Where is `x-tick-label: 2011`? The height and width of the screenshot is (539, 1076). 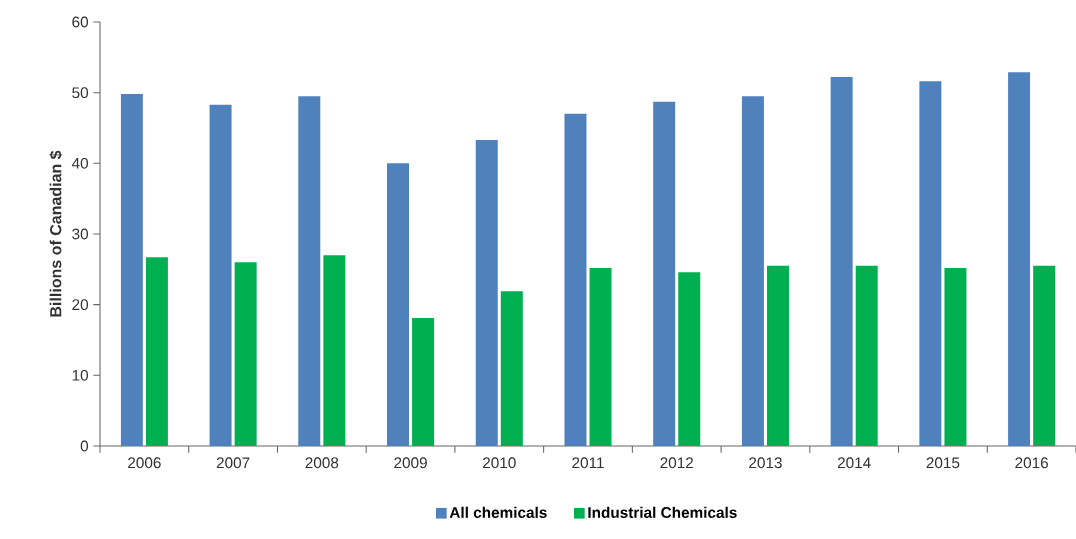 x-tick-label: 2011 is located at coordinates (588, 463).